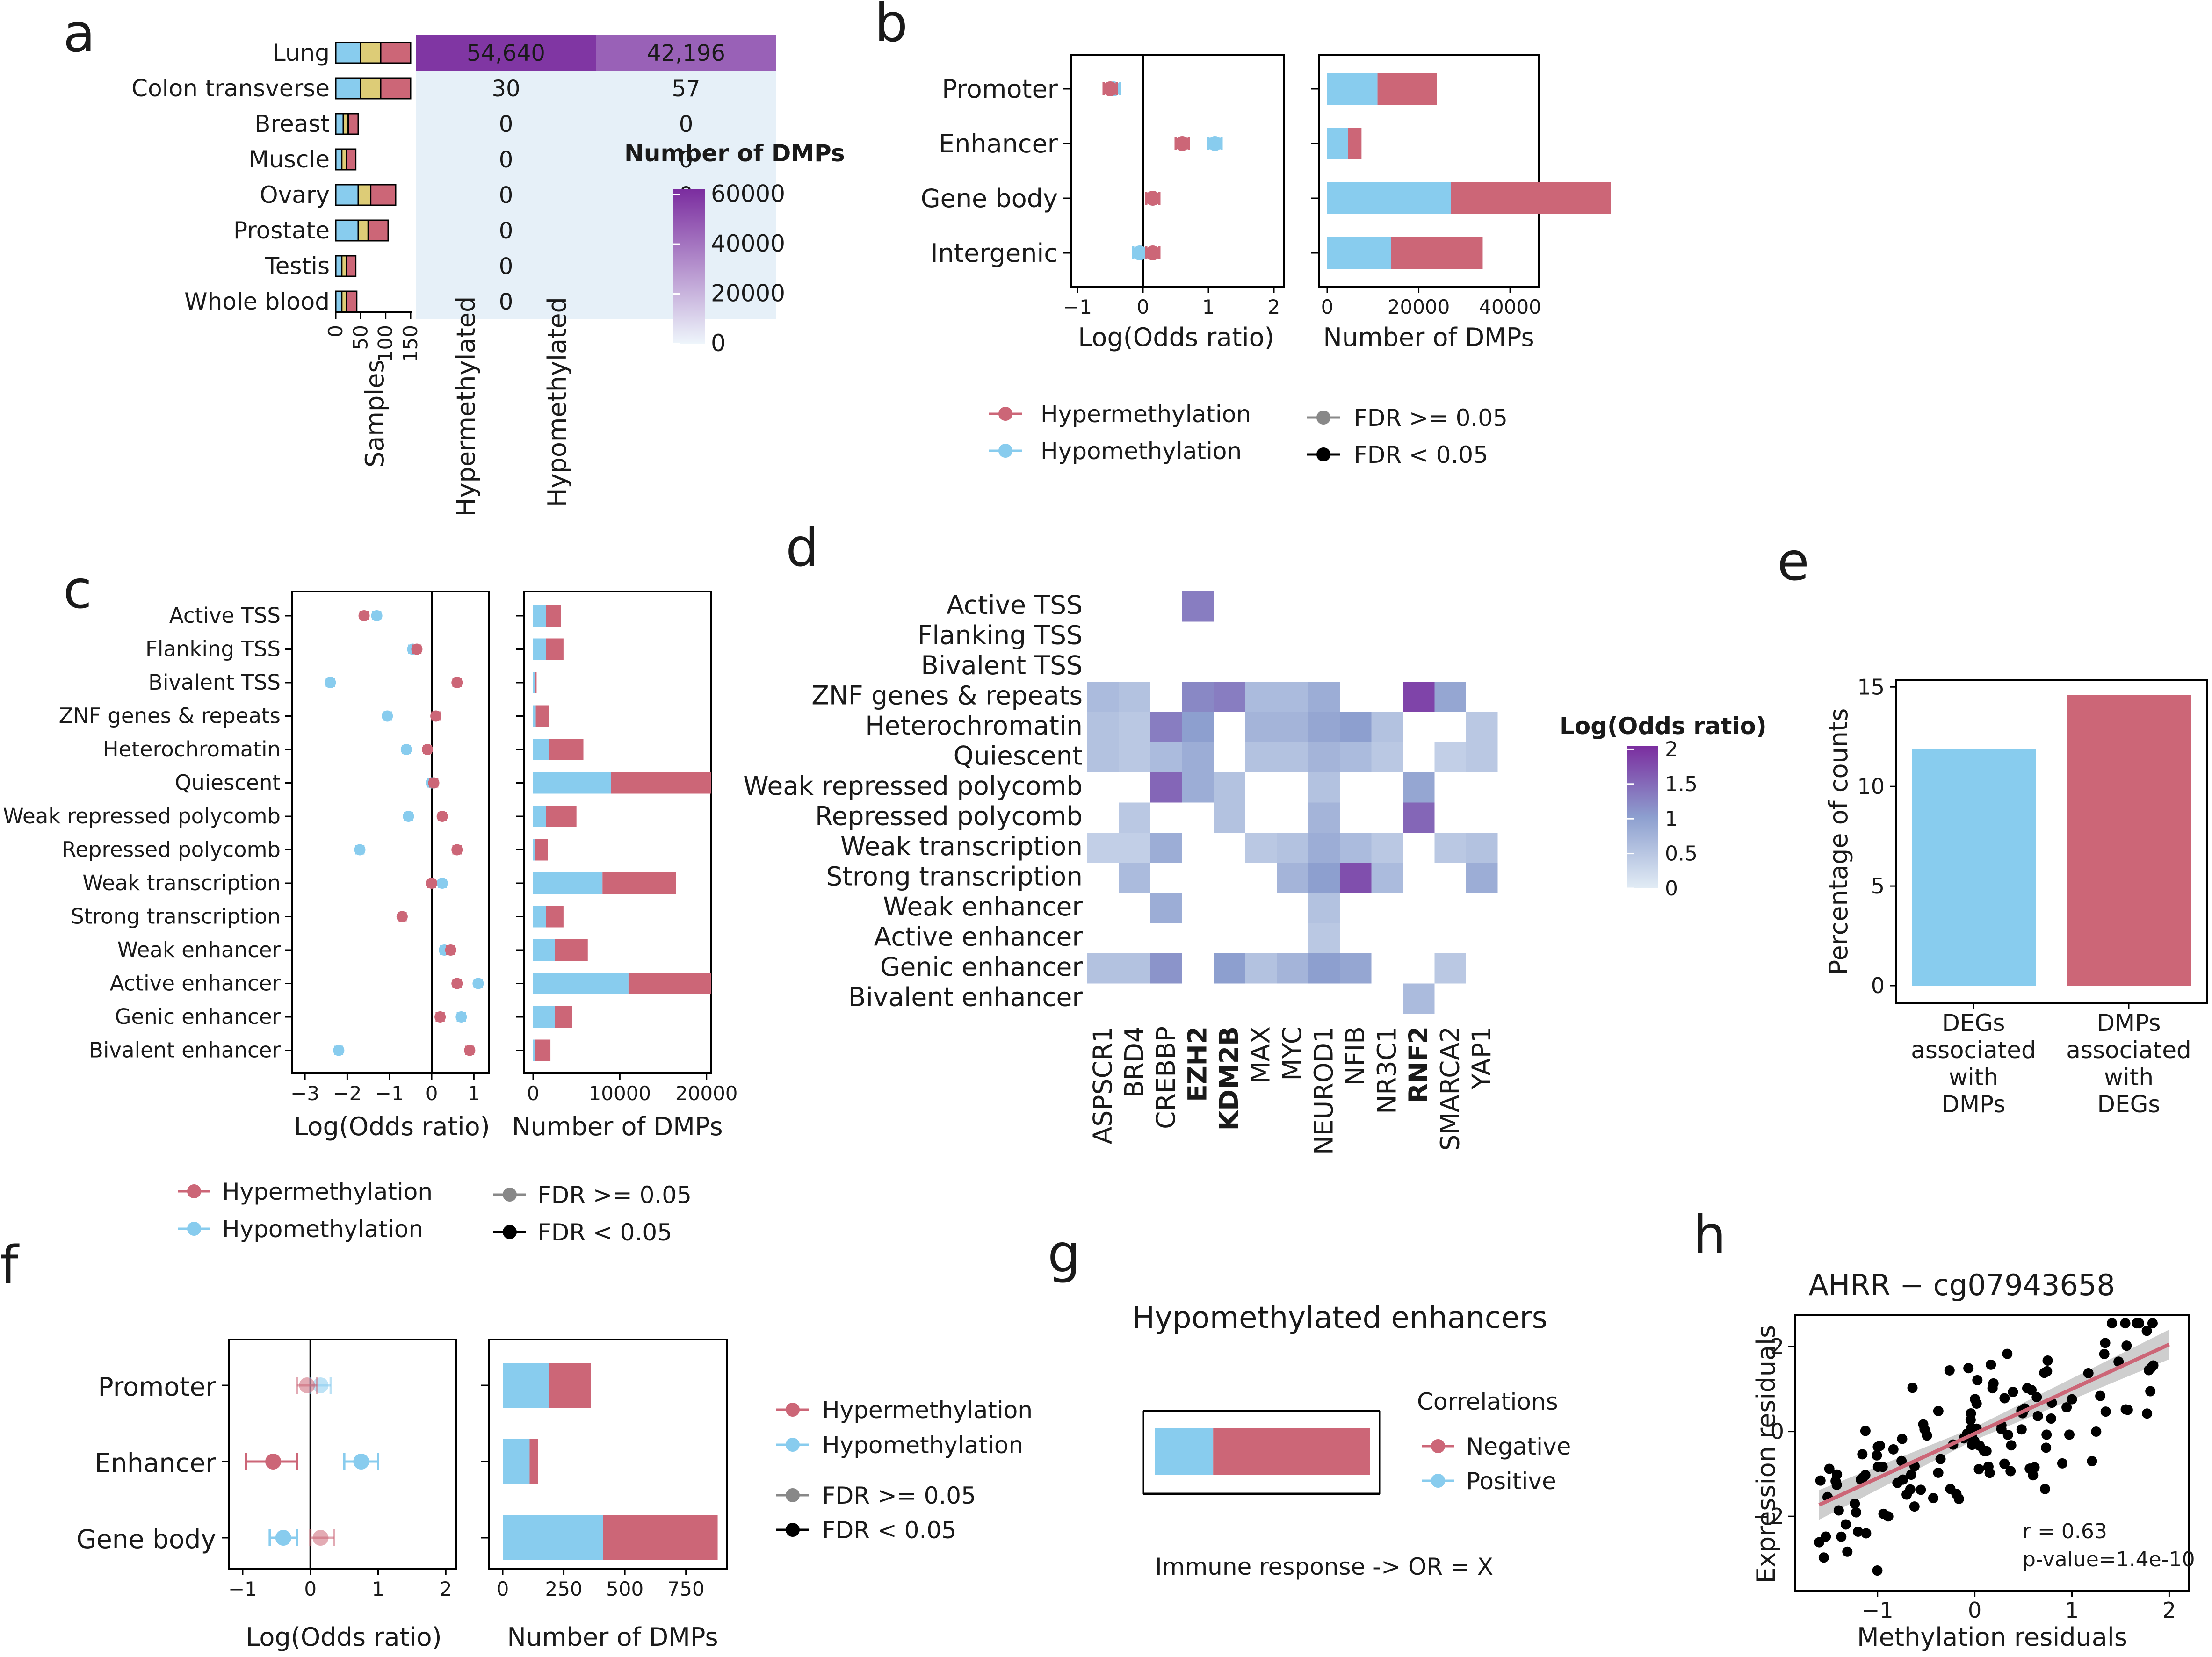  What do you see at coordinates (534, 1462) in the screenshot?
I see `f-bar-hyper` at bounding box center [534, 1462].